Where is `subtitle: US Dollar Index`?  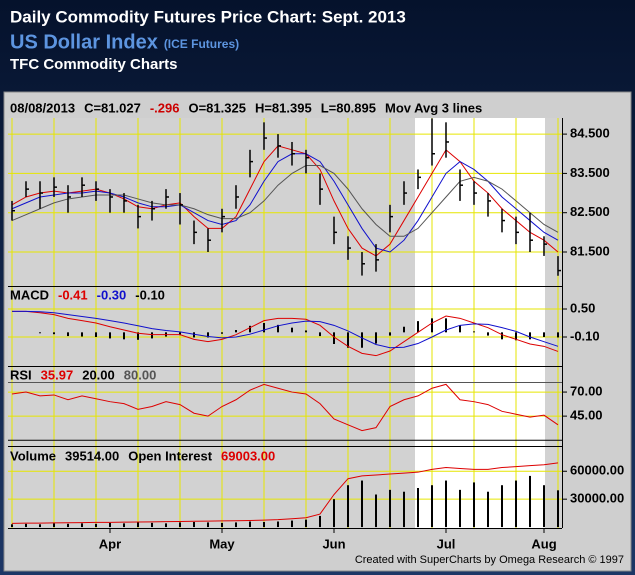
subtitle: US Dollar Index is located at coordinates (84, 42).